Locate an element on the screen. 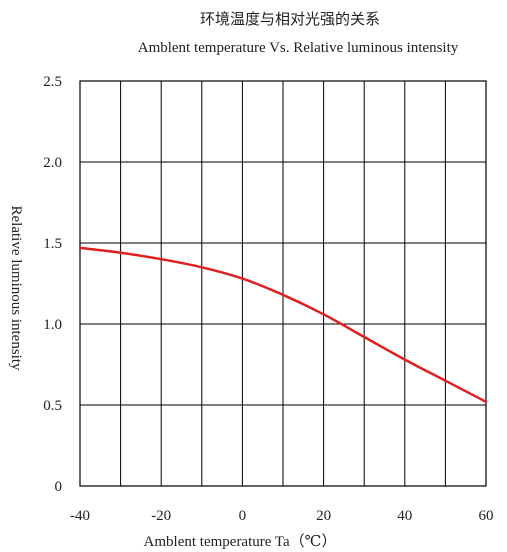 The height and width of the screenshot is (552, 507). chart-title-cn: 环境温度与相对光强的关系 is located at coordinates (290, 19).